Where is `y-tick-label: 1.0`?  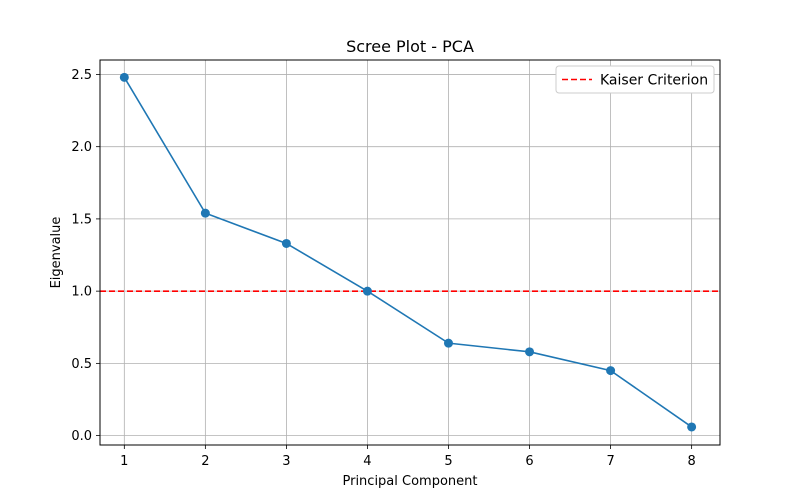
y-tick-label: 1.0 is located at coordinates (81, 292).